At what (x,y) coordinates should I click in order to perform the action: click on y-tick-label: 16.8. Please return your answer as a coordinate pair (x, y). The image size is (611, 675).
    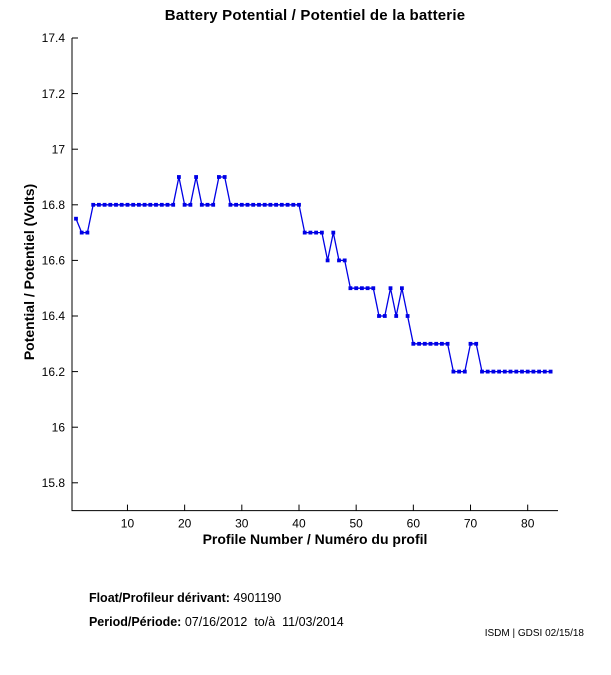
    Looking at the image, I should click on (54, 205).